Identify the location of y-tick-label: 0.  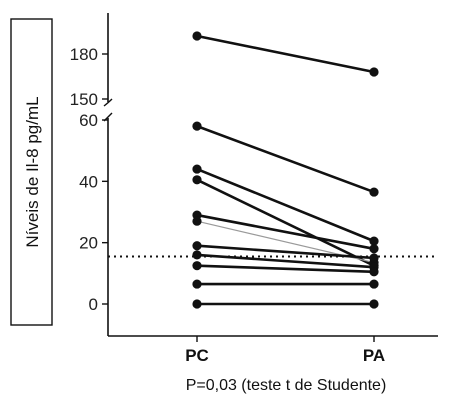
(93, 304).